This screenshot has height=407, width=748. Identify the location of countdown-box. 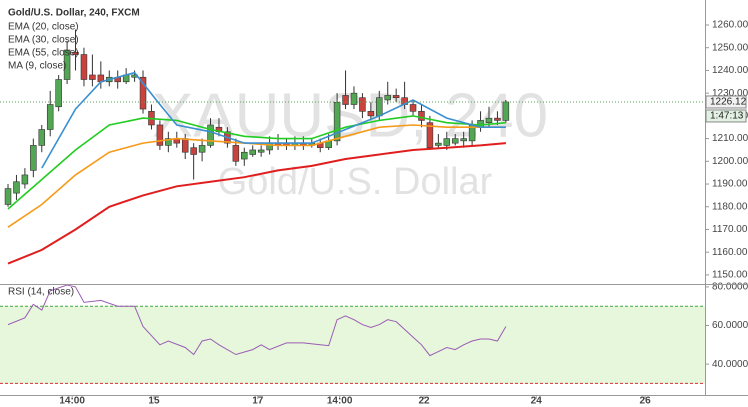
(726, 116).